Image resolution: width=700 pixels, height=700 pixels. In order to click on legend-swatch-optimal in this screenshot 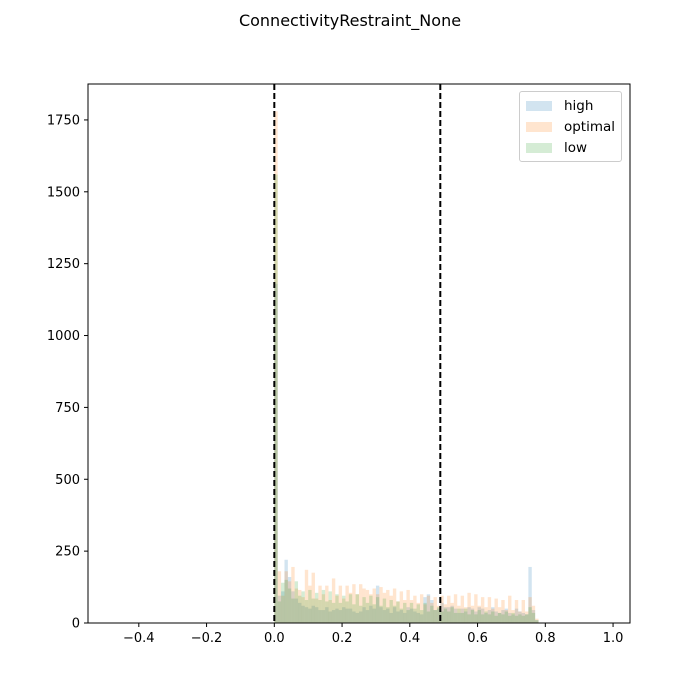, I will do `click(538, 126)`.